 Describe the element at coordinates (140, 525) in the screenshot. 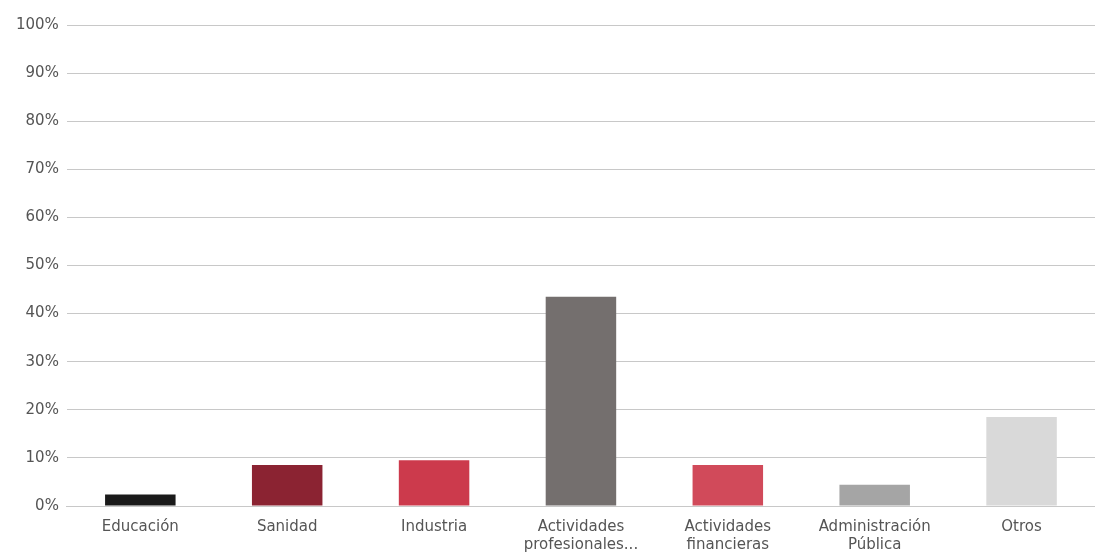

I see `x-tick-label: Educación` at that location.